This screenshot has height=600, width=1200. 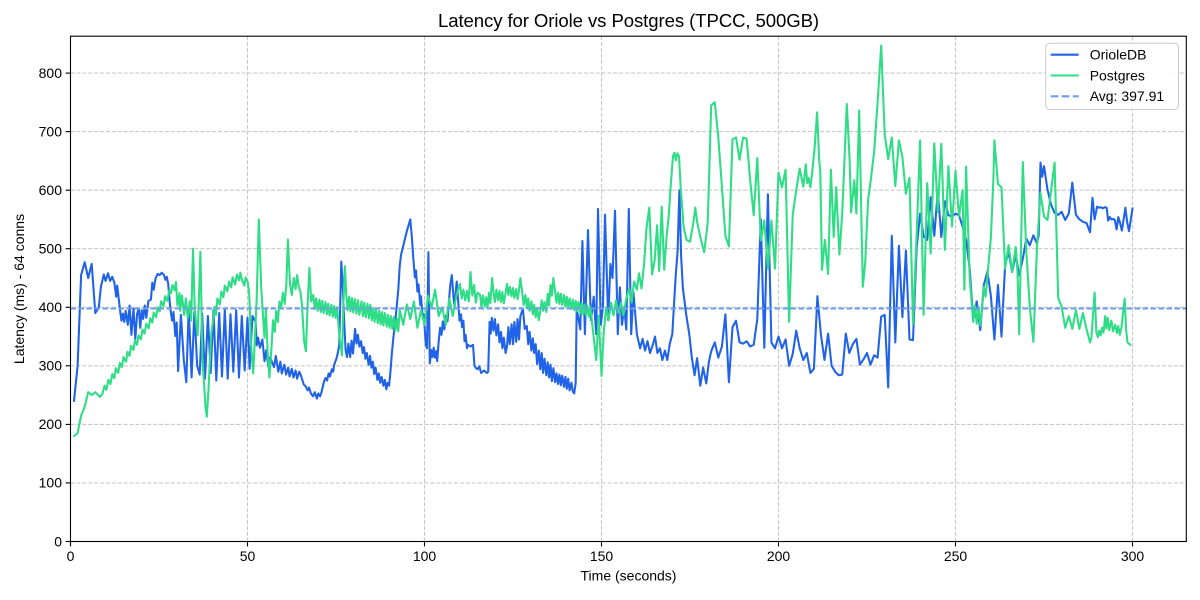 I want to click on svg-text: 400, so click(x=51, y=307).